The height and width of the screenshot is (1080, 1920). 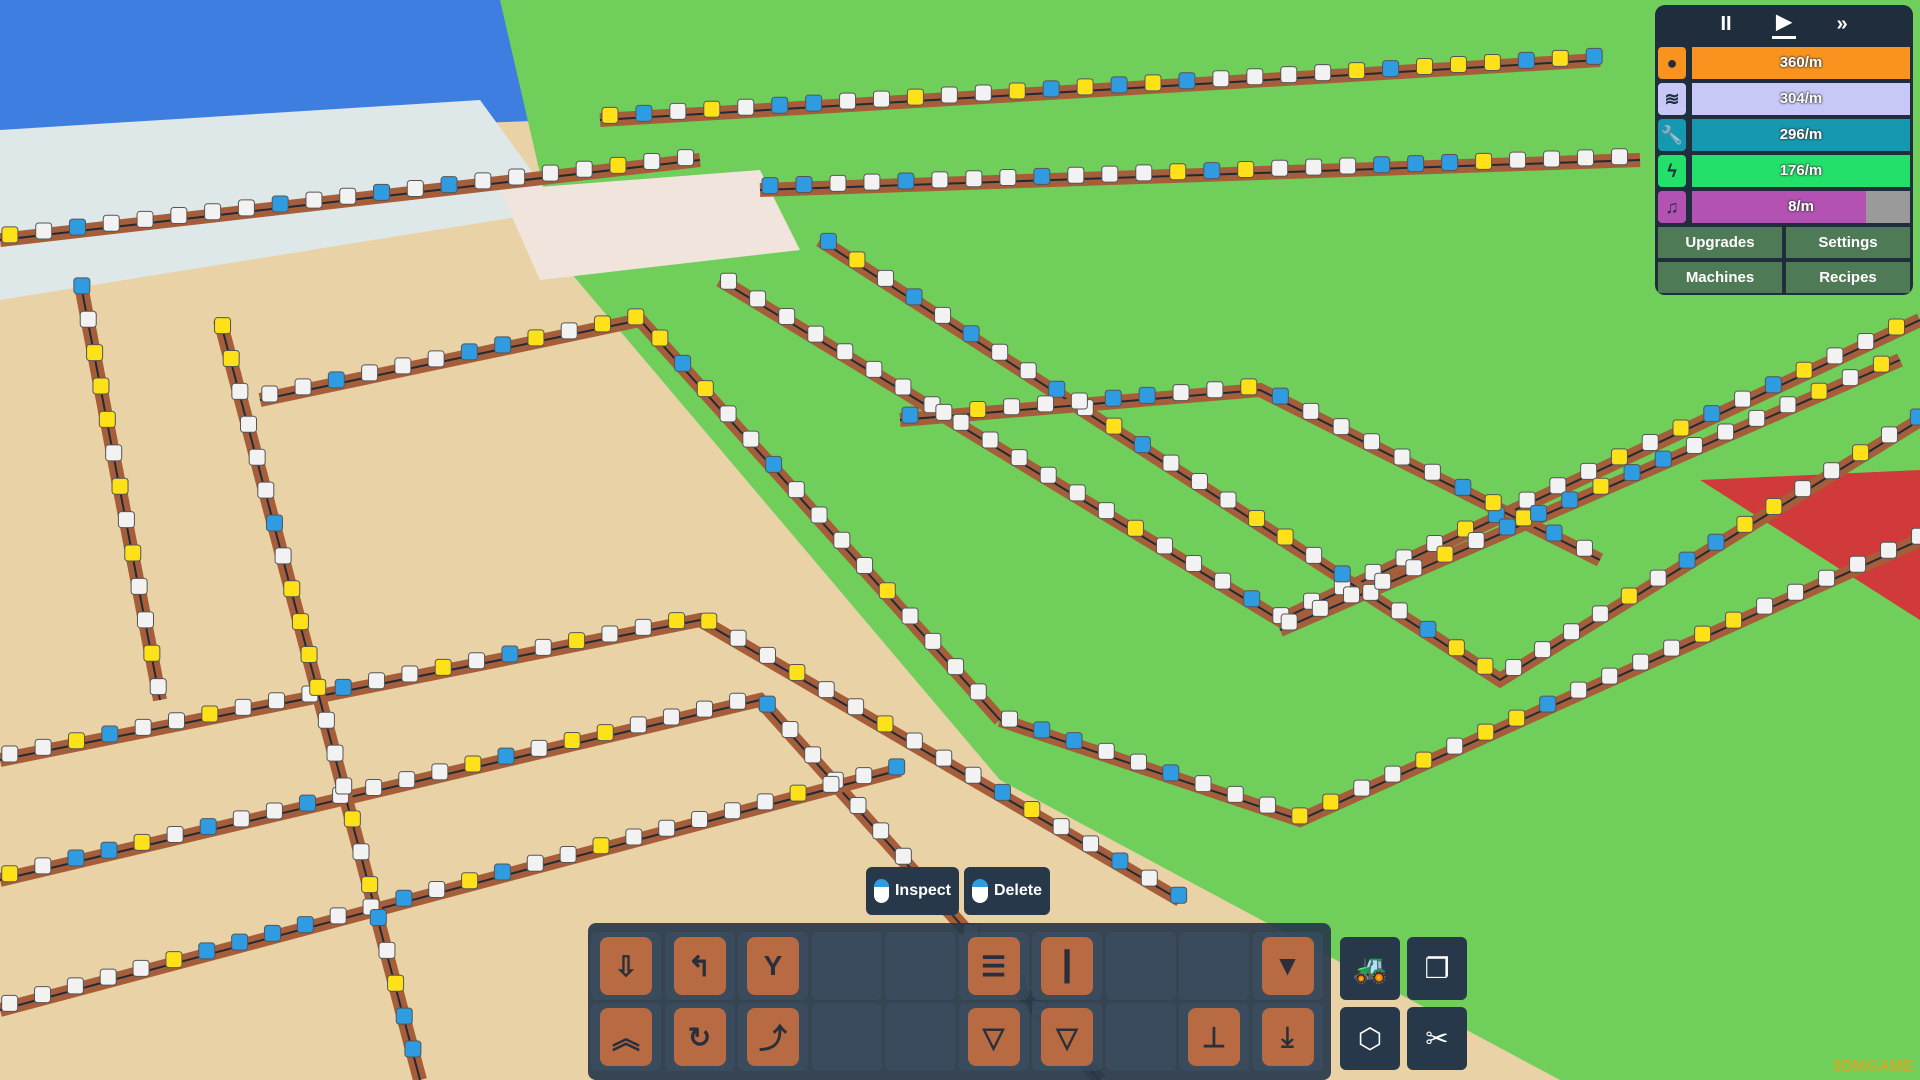 I want to click on rate-value: 176/m, so click(x=1801, y=170).